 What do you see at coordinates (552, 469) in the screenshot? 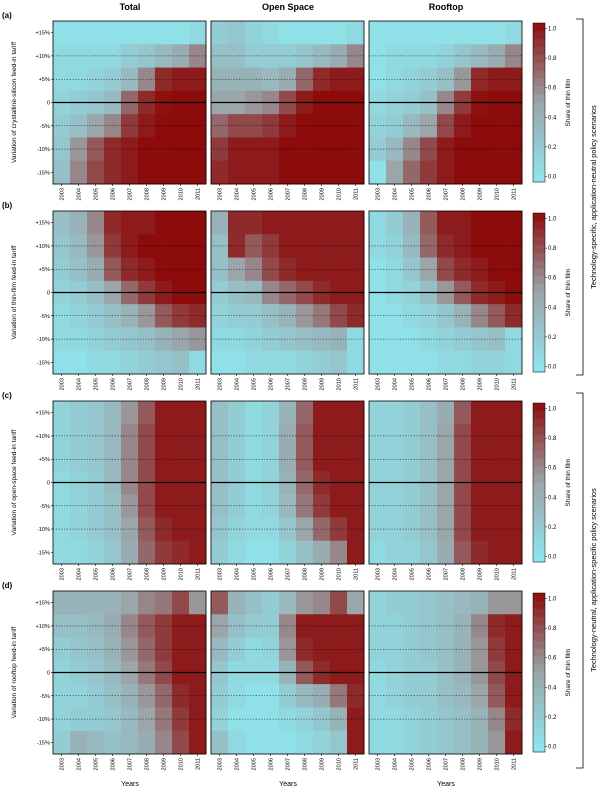
I see `colorbar-tick-label: 0.6` at bounding box center [552, 469].